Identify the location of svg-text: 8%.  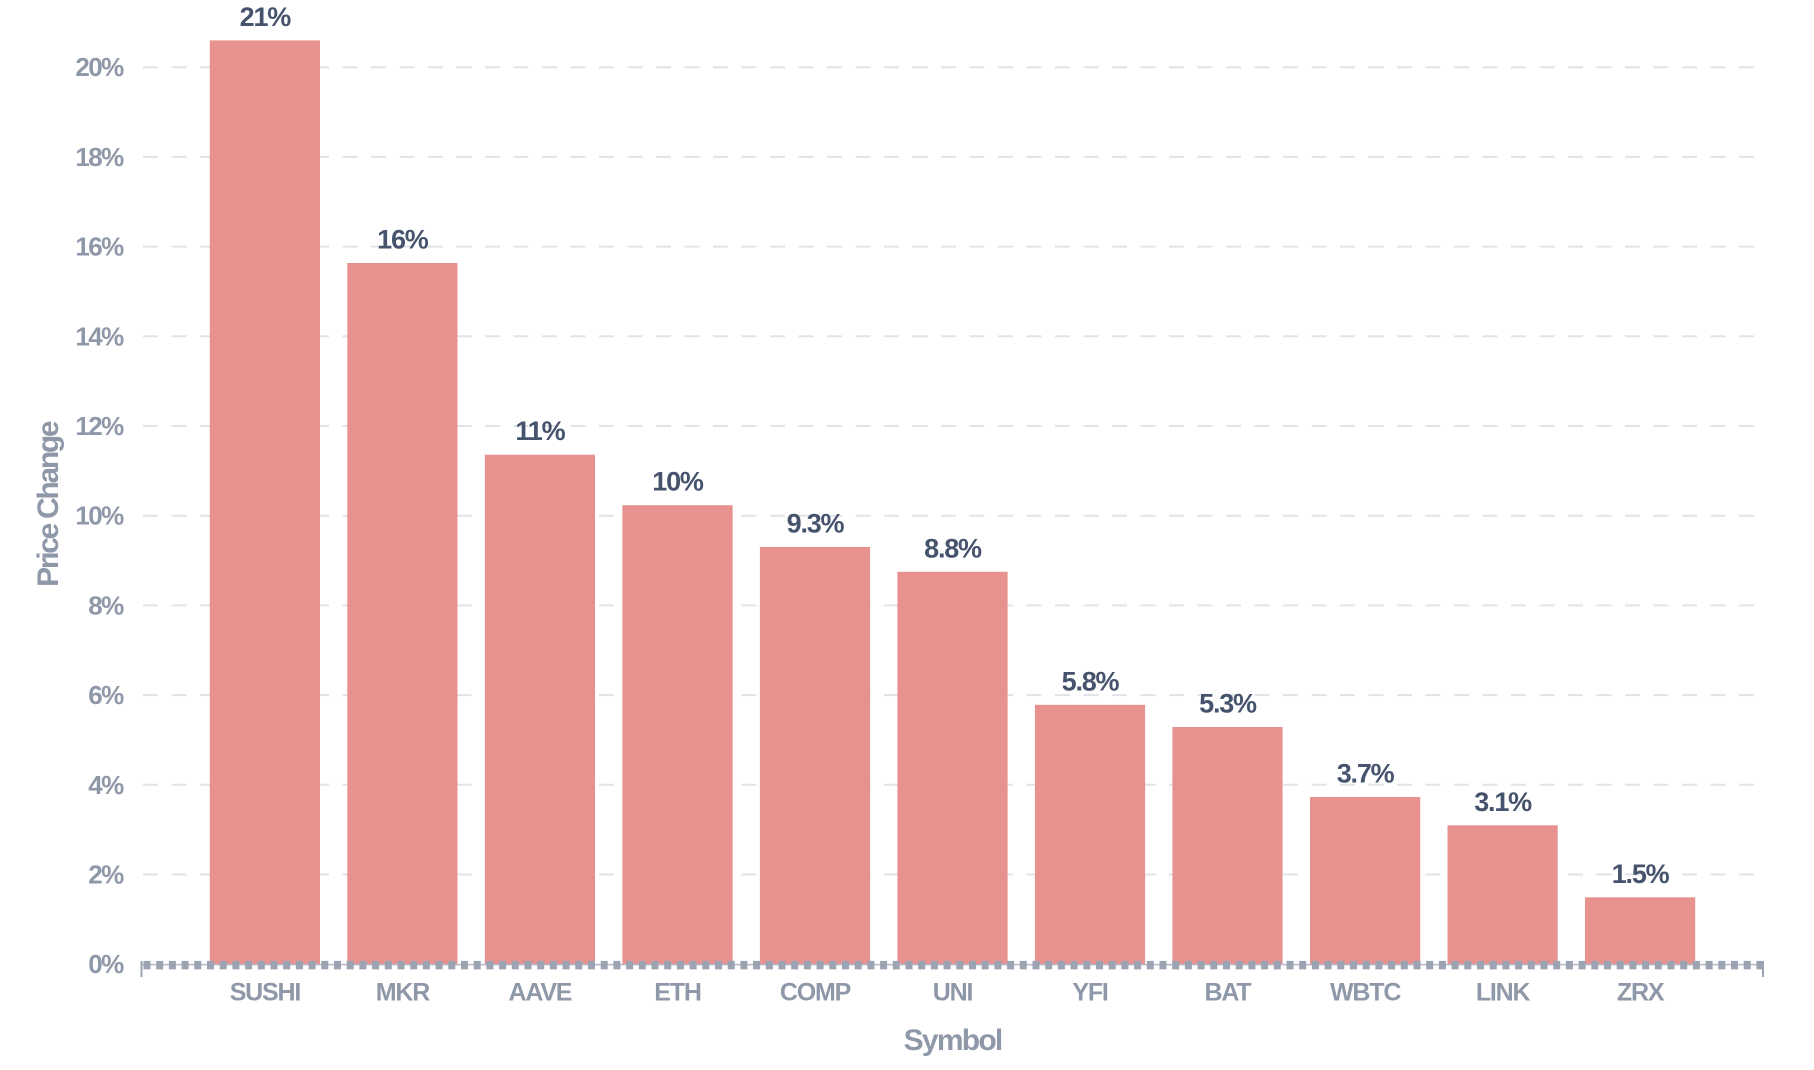
(106, 605).